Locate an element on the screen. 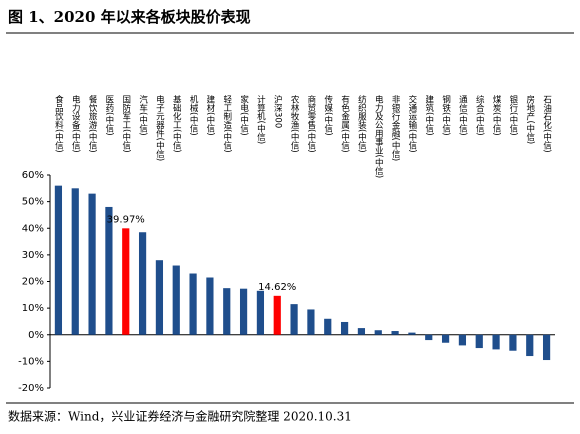 Image resolution: width=580 pixels, height=434 pixels. y-tick-label: 0% is located at coordinates (36, 335).